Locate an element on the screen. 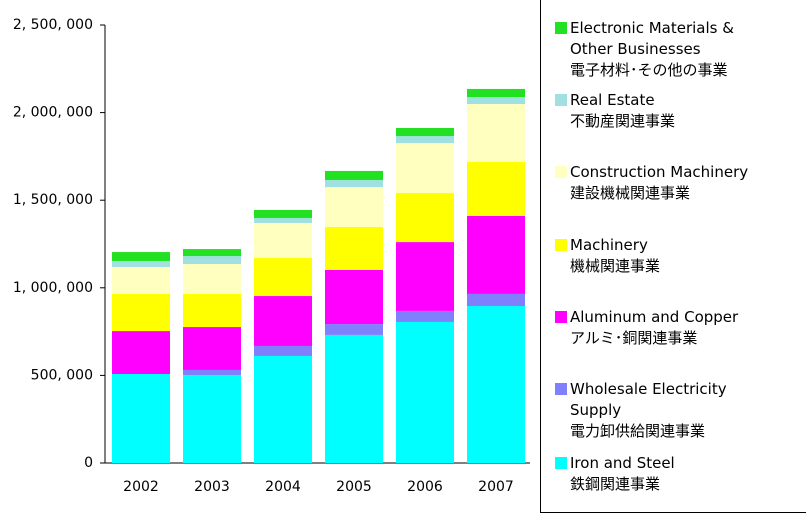 The width and height of the screenshot is (807, 514). legend-item: Wholesale Electricity Supply 電力卸供給関連事業 is located at coordinates (641, 410).